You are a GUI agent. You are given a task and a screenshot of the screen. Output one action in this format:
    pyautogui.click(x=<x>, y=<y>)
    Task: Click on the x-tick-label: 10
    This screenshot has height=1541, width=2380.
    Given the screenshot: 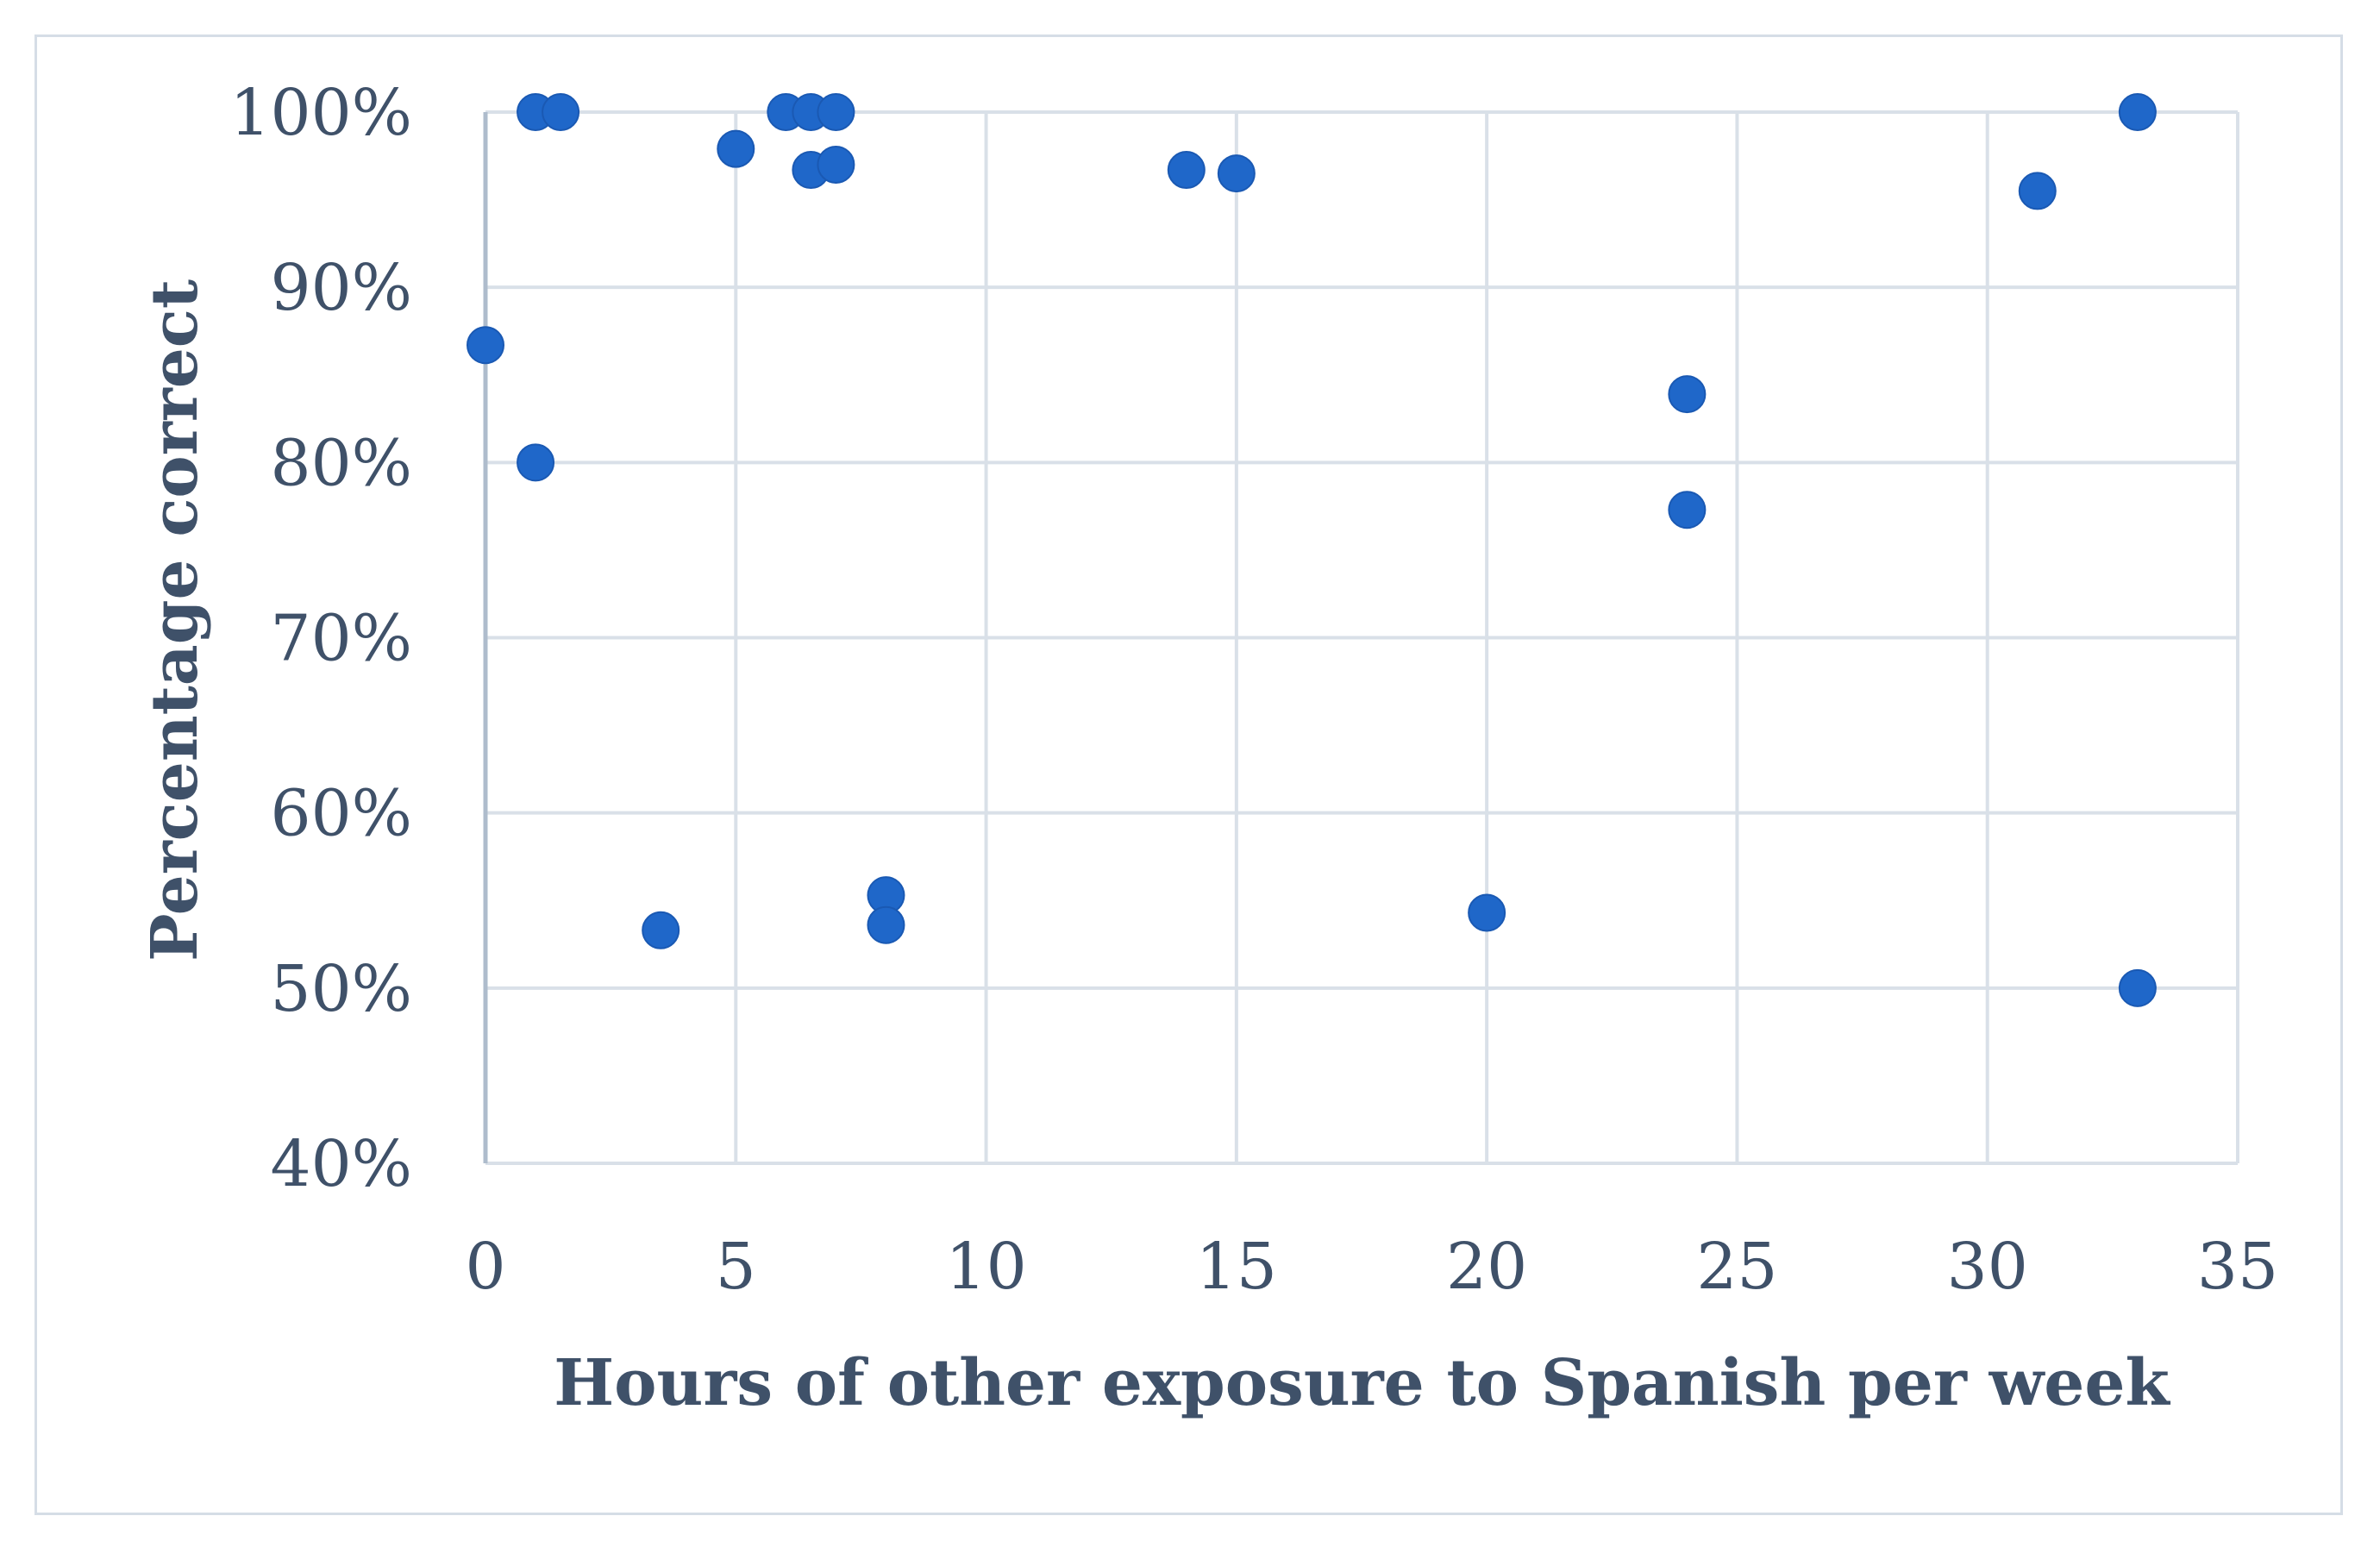 What is the action you would take?
    pyautogui.click(x=986, y=1267)
    